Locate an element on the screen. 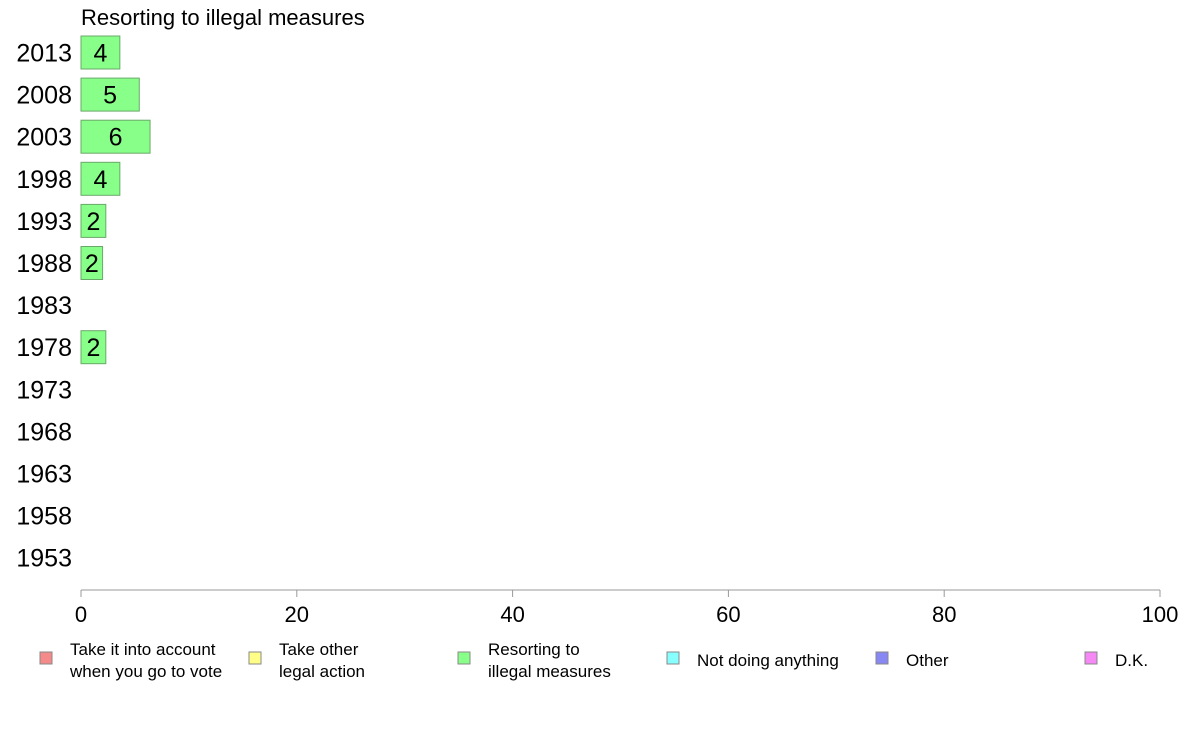  x-tick-label: 100 is located at coordinates (1160, 614).